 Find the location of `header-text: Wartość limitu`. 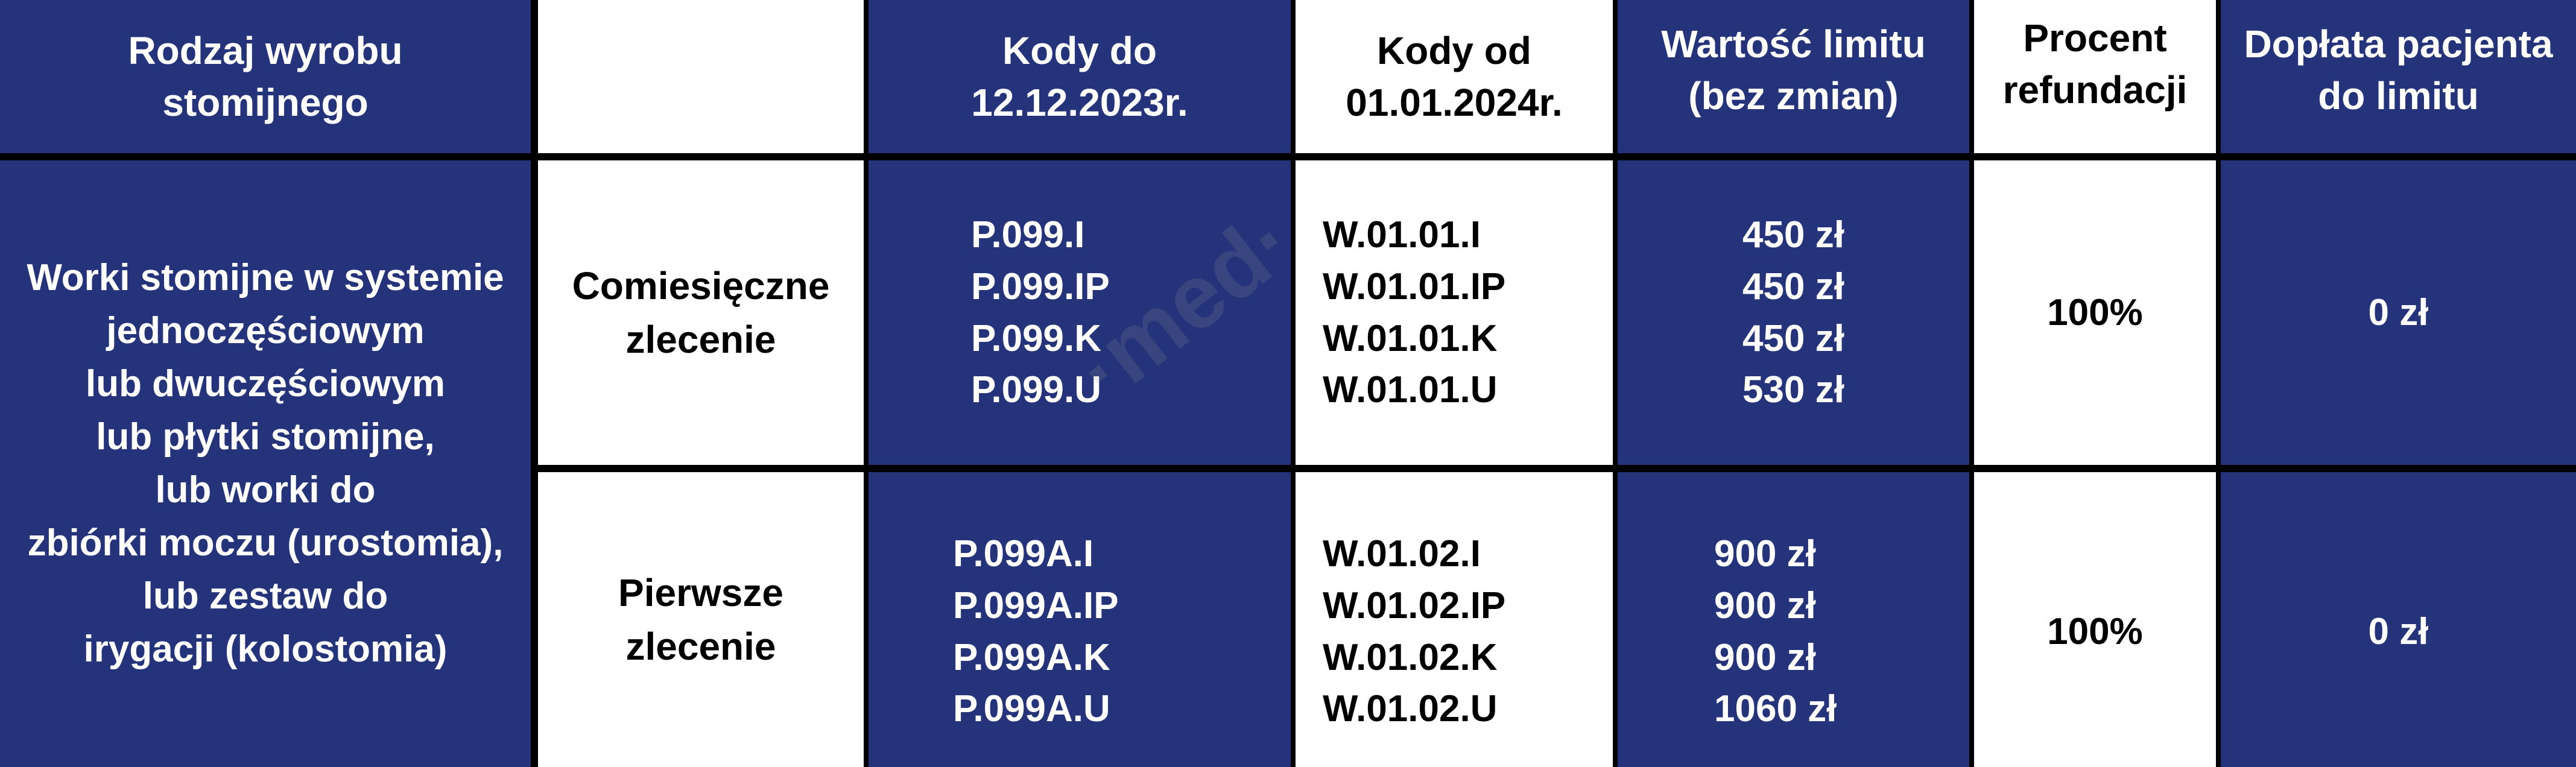

header-text: Wartość limitu is located at coordinates (1793, 44).